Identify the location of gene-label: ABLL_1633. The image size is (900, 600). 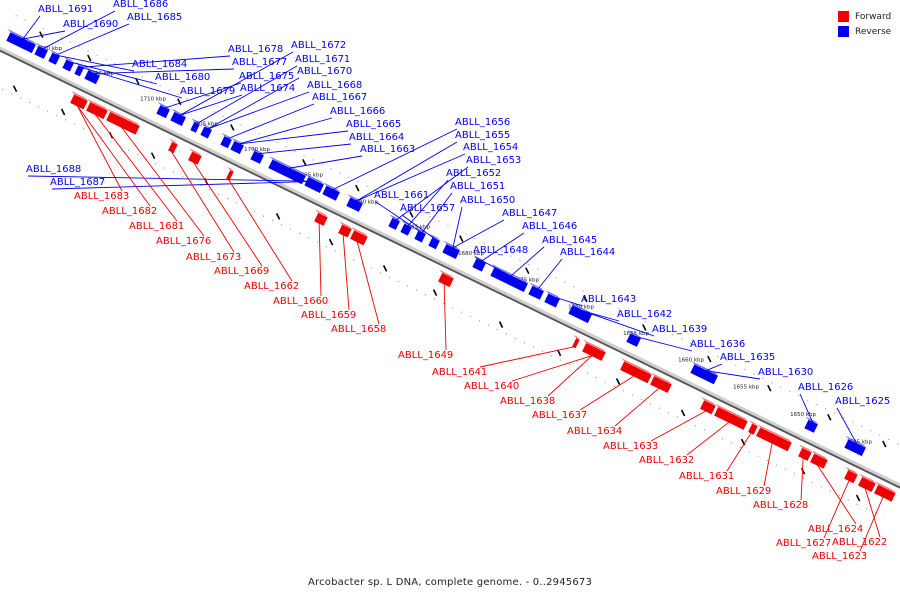
(630, 446).